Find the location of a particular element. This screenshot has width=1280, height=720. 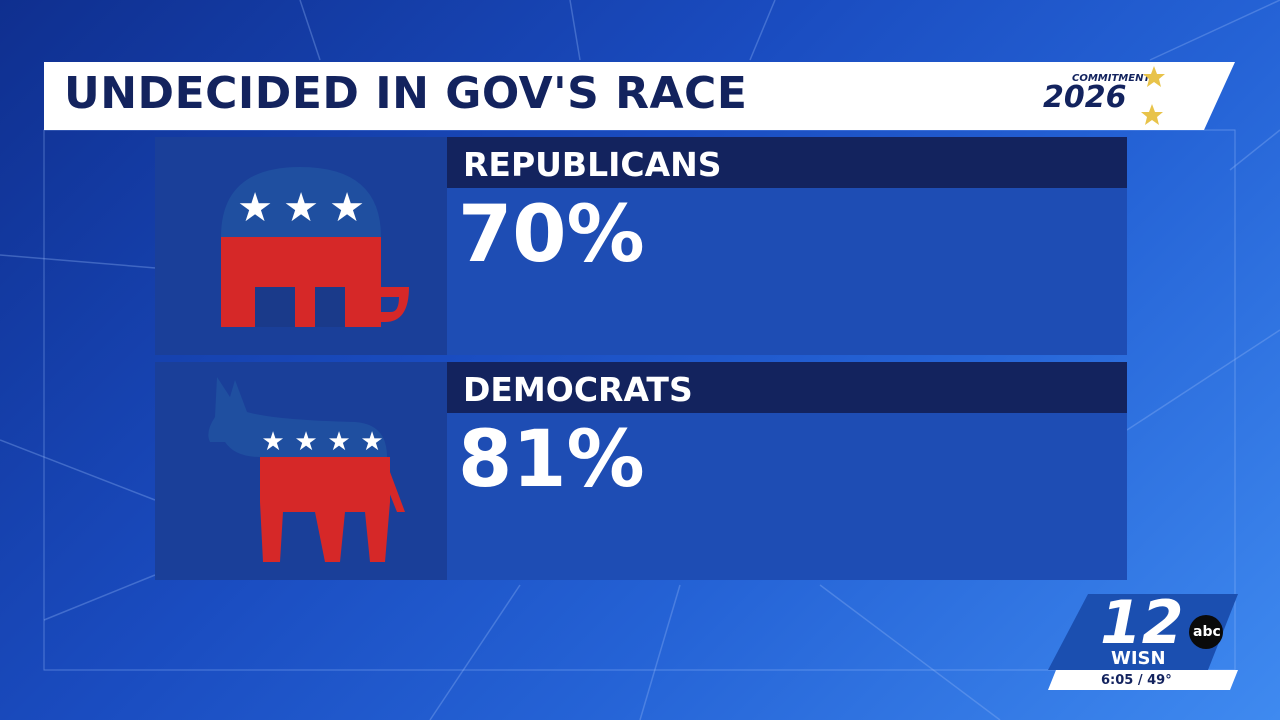

network: abc is located at coordinates (1207, 632).